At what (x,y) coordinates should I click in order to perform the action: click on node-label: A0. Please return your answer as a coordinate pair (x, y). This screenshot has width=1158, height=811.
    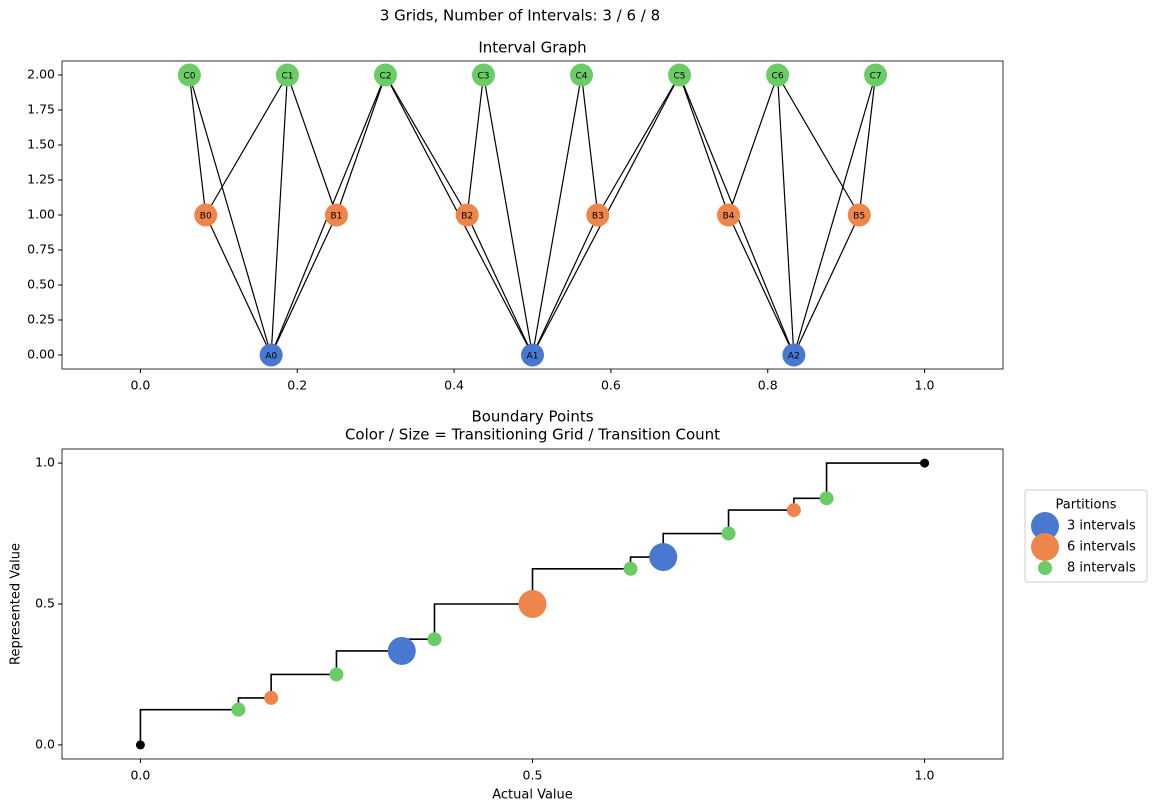
    Looking at the image, I should click on (271, 357).